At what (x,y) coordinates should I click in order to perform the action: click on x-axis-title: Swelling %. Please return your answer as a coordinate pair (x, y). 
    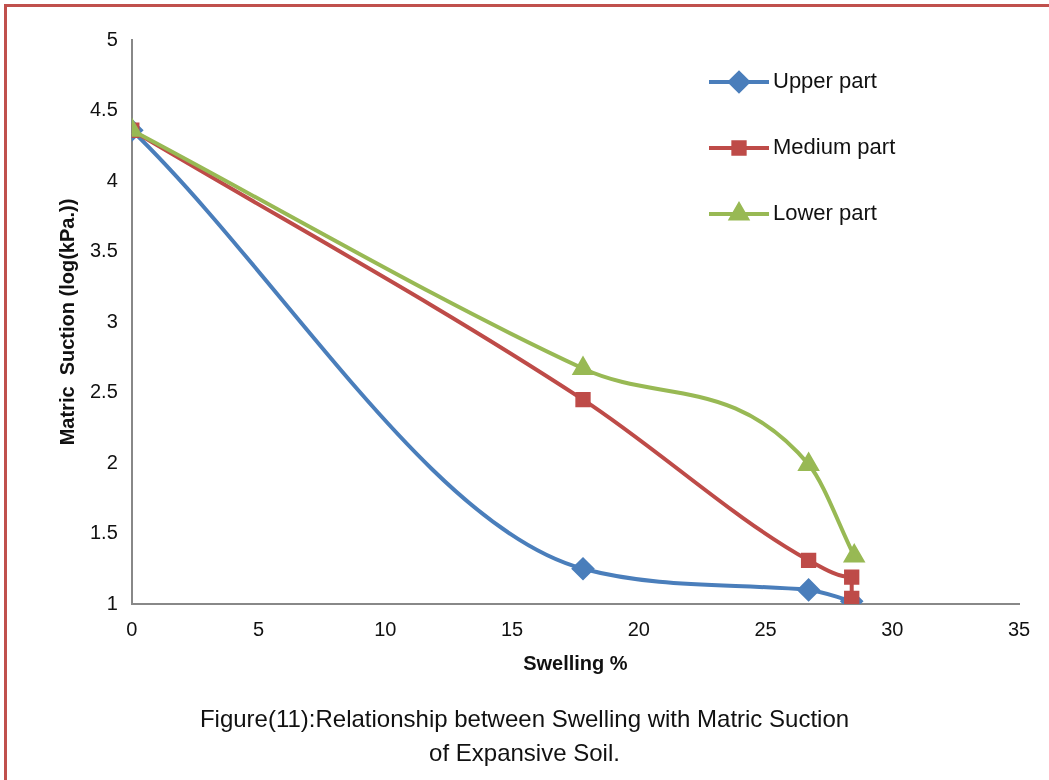
    Looking at the image, I should click on (575, 662).